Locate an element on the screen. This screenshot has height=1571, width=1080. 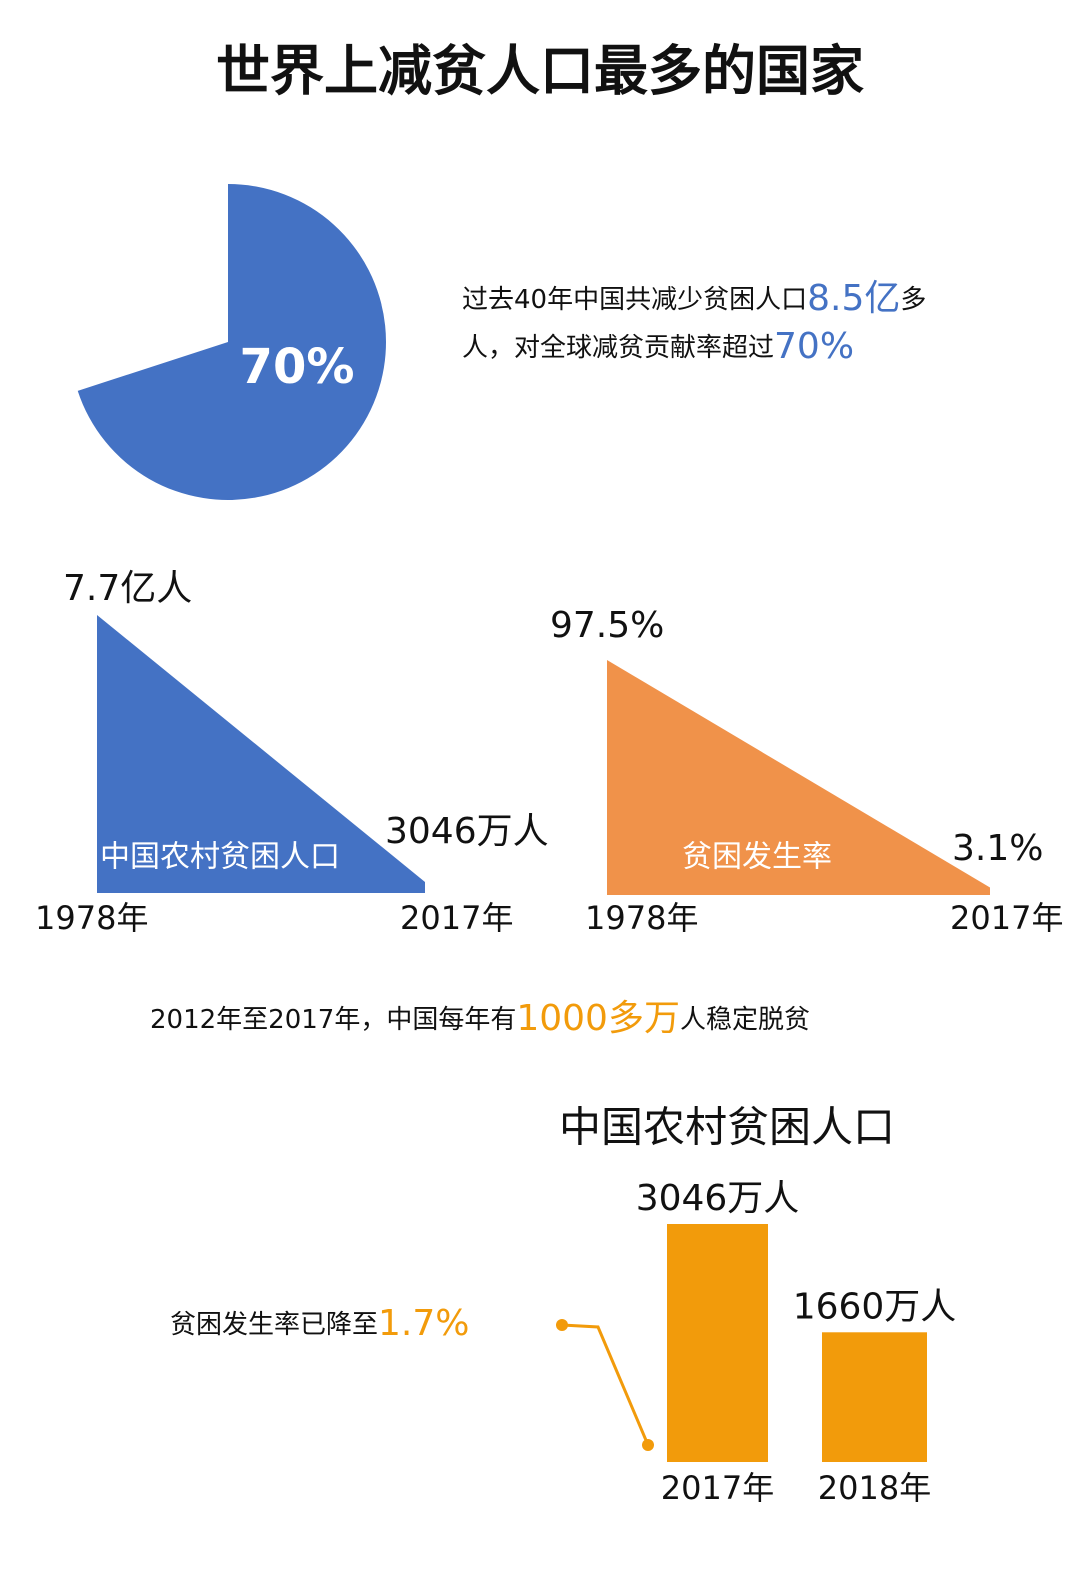
category-label: 2018年 is located at coordinates (874, 1488).